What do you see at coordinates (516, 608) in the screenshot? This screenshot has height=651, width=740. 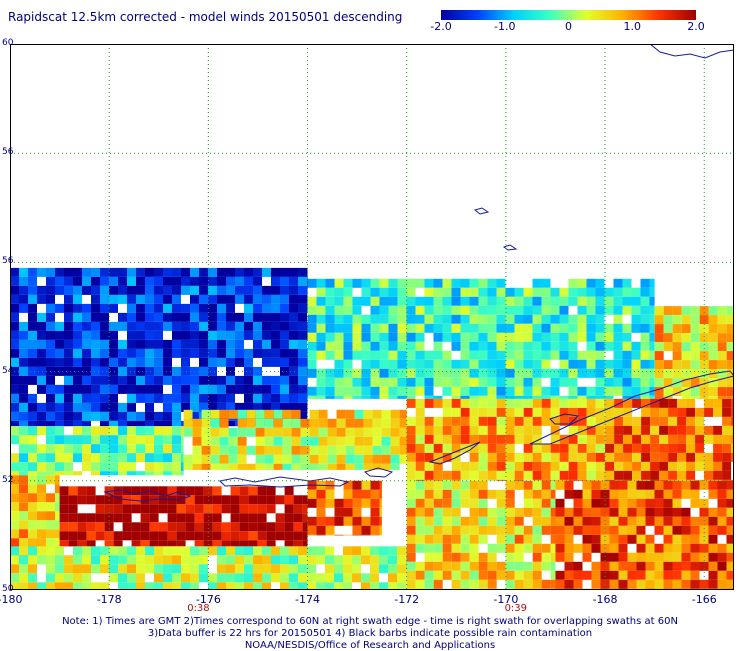 I see `swath-time-label: 0:39` at bounding box center [516, 608].